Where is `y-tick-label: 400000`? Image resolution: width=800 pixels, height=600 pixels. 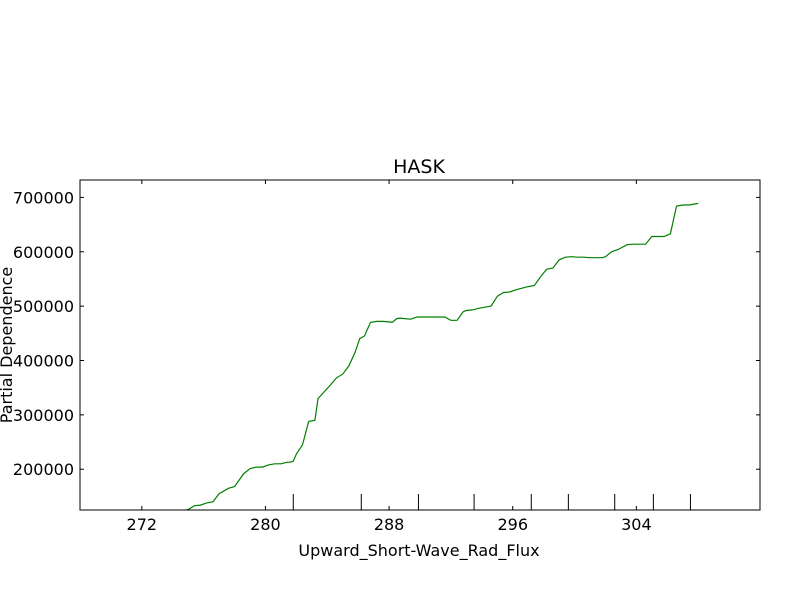 y-tick-label: 400000 is located at coordinates (43, 360).